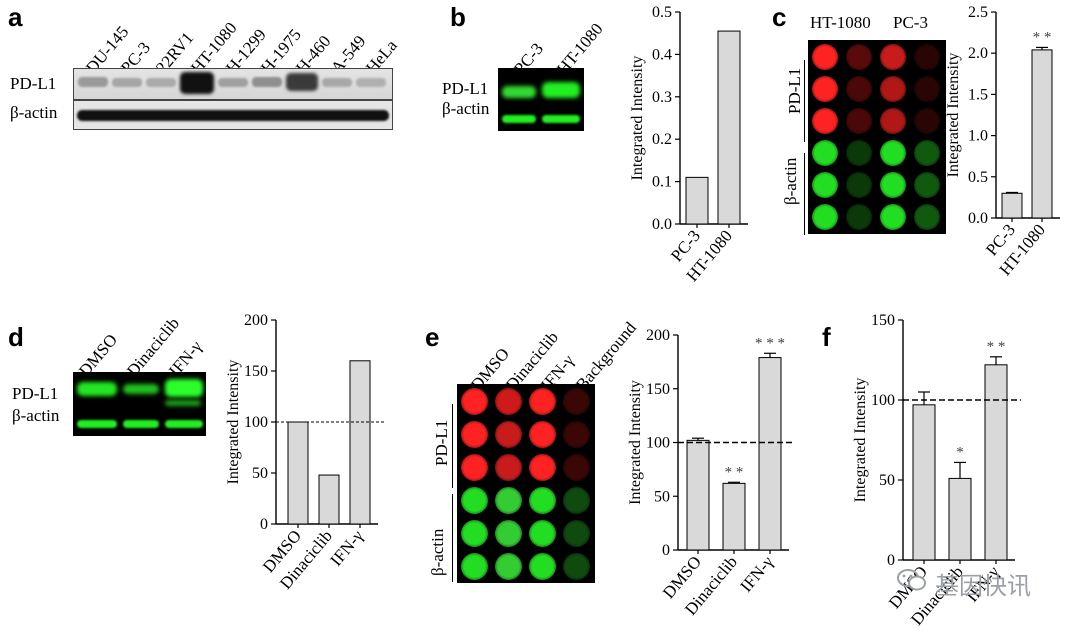 Image resolution: width=1080 pixels, height=631 pixels. What do you see at coordinates (983, 586) in the screenshot?
I see `watermark-text: 基因快讯` at bounding box center [983, 586].